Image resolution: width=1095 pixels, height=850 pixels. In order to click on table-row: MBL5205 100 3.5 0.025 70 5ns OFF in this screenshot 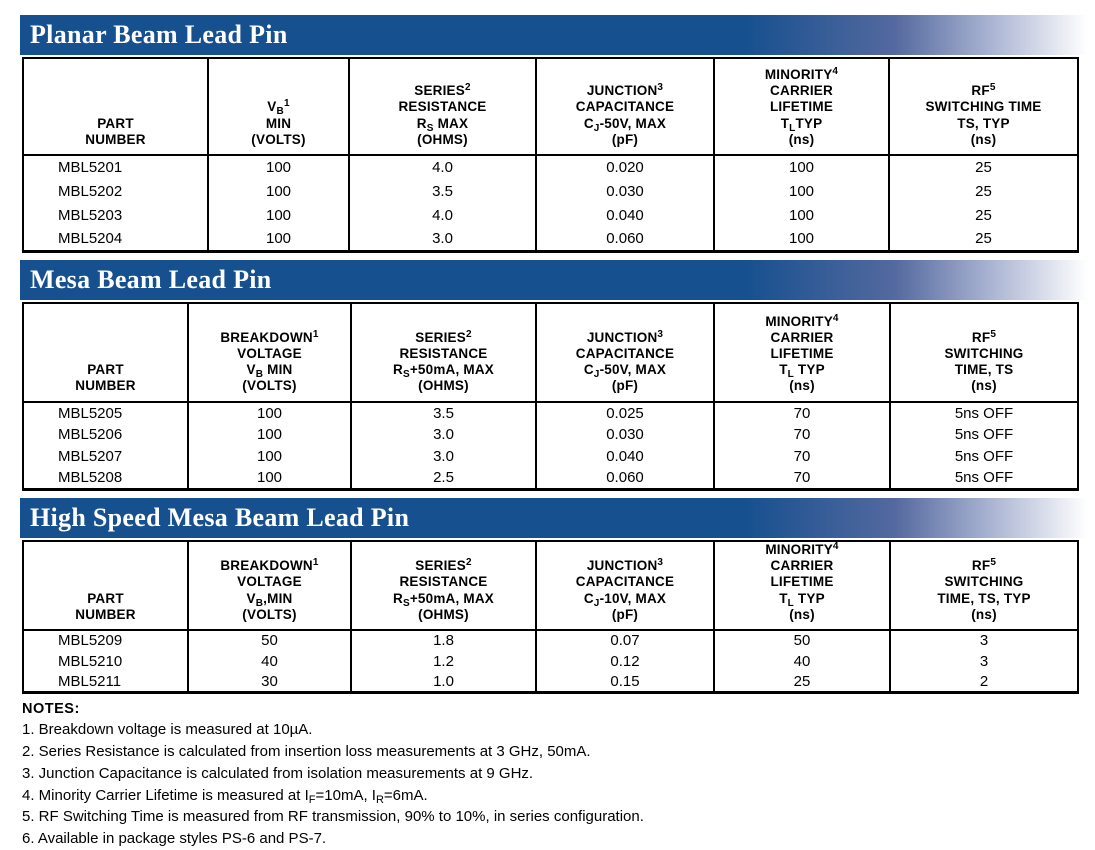, I will do `click(550, 412)`.